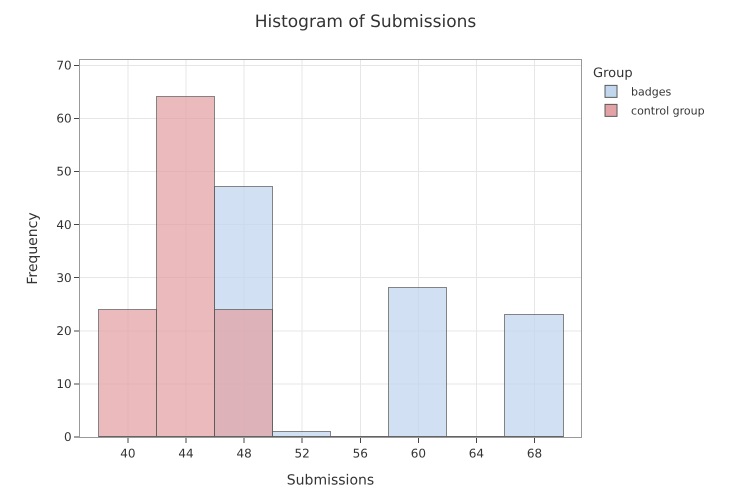 The width and height of the screenshot is (731, 497). What do you see at coordinates (418, 453) in the screenshot?
I see `x-tick-label: 60` at bounding box center [418, 453].